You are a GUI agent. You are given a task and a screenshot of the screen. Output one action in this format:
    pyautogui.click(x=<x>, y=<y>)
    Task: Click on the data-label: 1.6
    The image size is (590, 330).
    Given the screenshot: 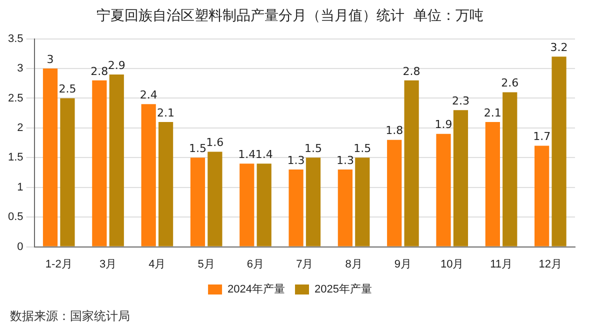 What is the action you would take?
    pyautogui.click(x=215, y=143)
    